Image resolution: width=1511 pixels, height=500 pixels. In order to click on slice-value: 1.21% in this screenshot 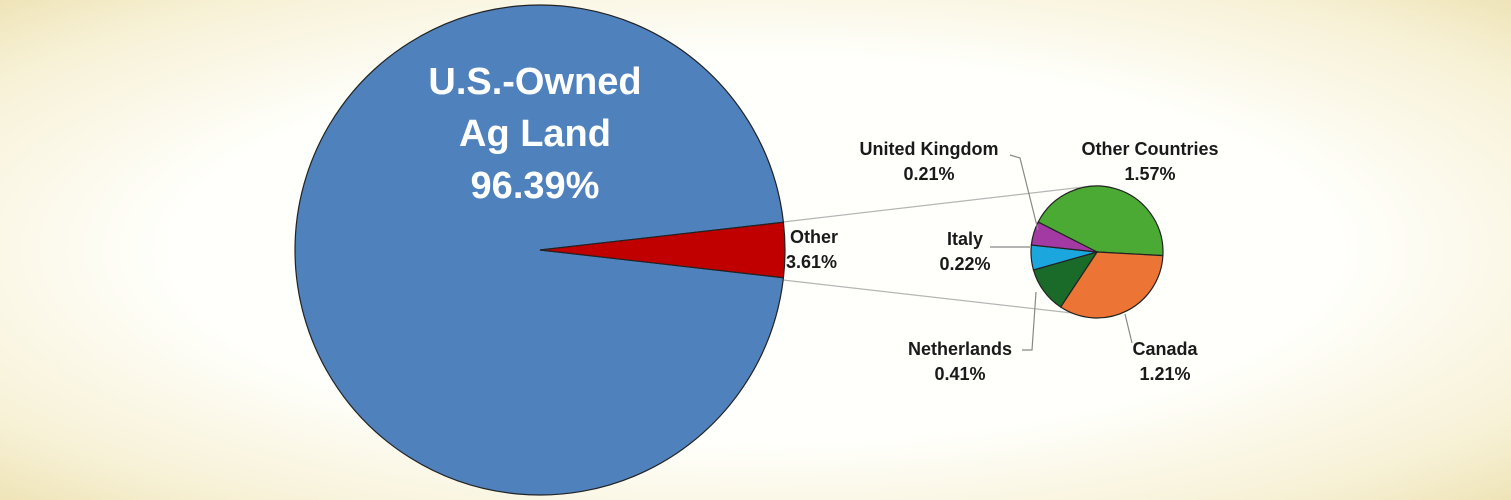, I will do `click(1164, 374)`.